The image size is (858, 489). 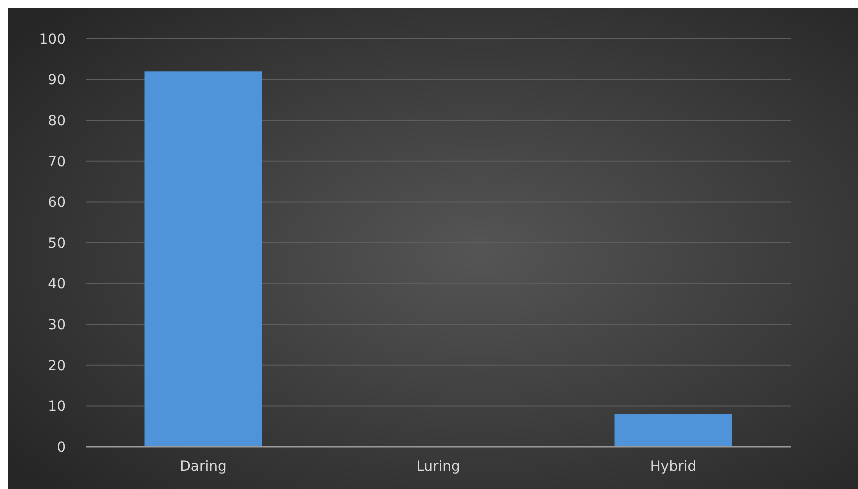 What do you see at coordinates (57, 203) in the screenshot?
I see `y-tick-label: 60` at bounding box center [57, 203].